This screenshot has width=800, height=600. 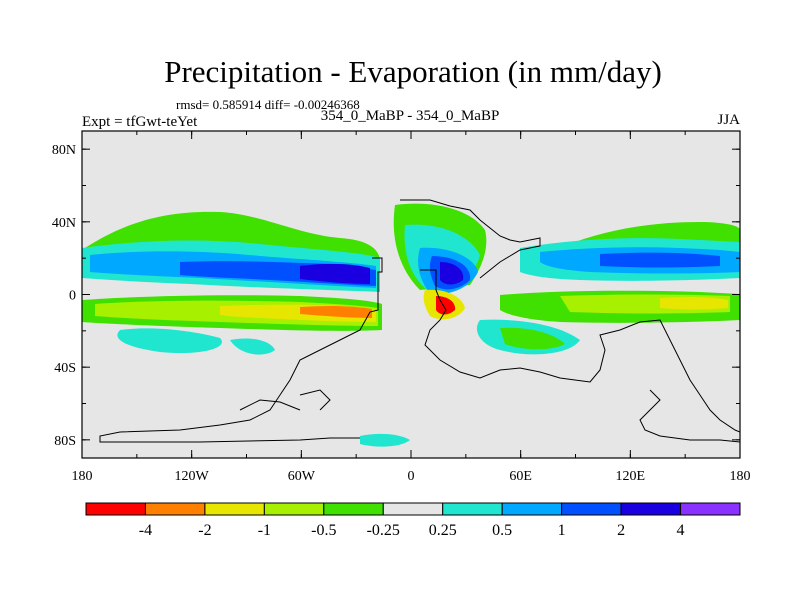 I want to click on south-cyan-patch, so click(x=169, y=341).